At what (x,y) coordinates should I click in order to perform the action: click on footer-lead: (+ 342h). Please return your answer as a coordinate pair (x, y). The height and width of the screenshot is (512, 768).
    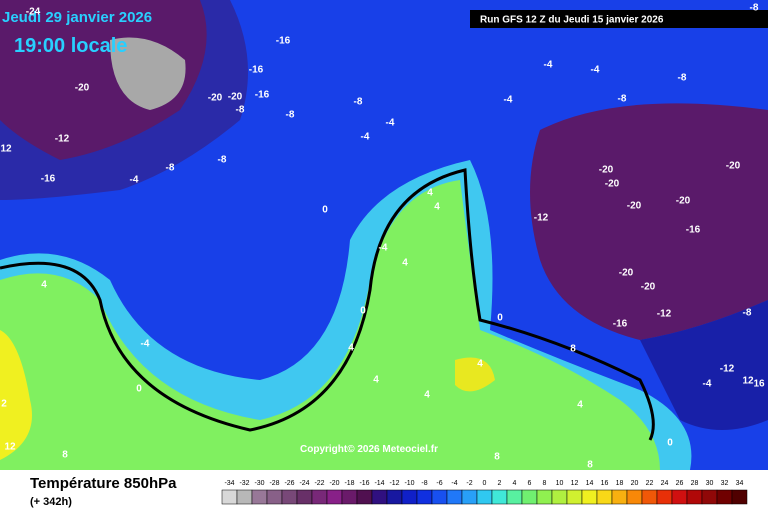
    Looking at the image, I should click on (51, 502).